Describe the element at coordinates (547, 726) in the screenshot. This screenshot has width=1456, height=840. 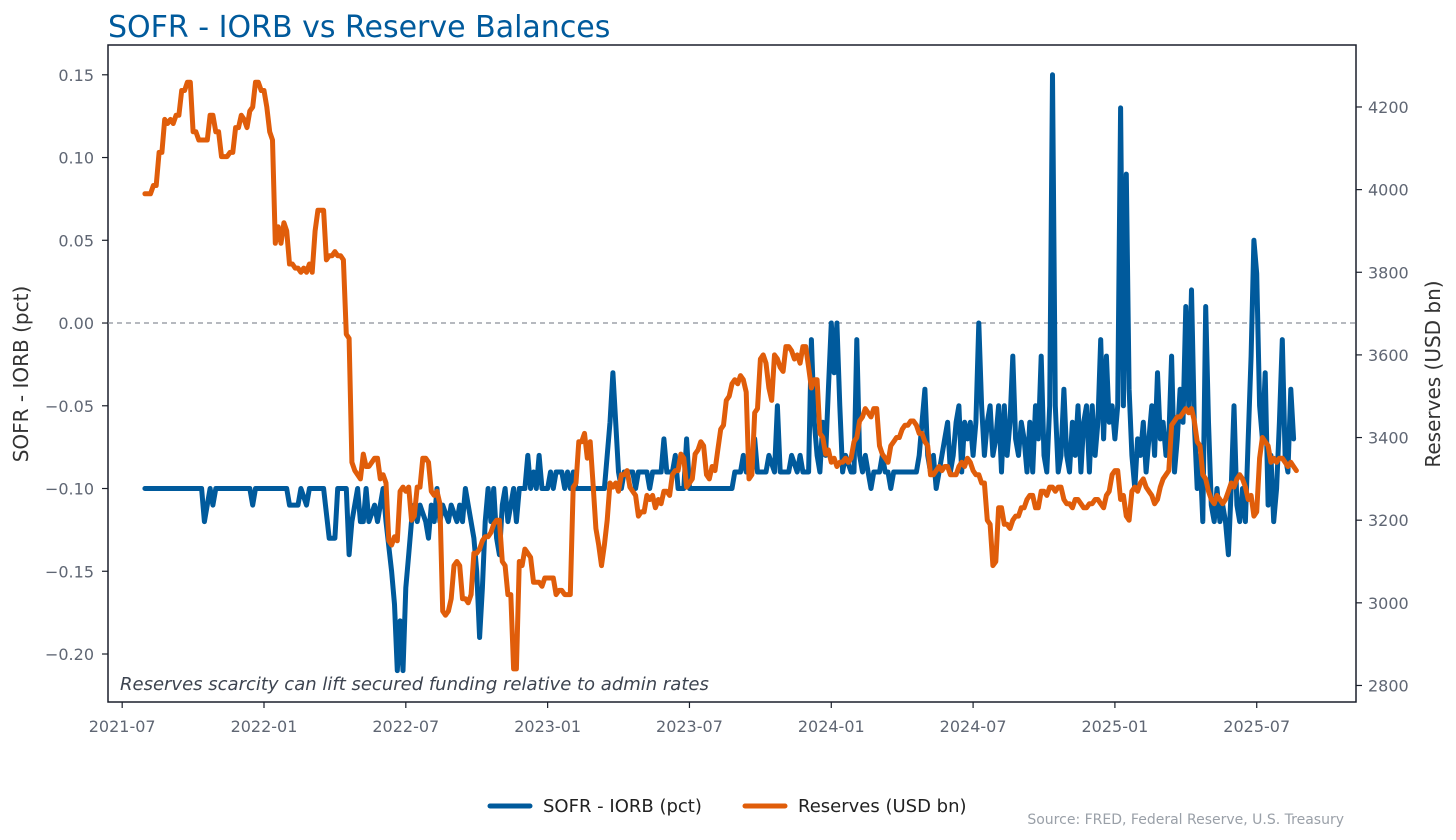
I see `x-tick-label: 2023-01` at that location.